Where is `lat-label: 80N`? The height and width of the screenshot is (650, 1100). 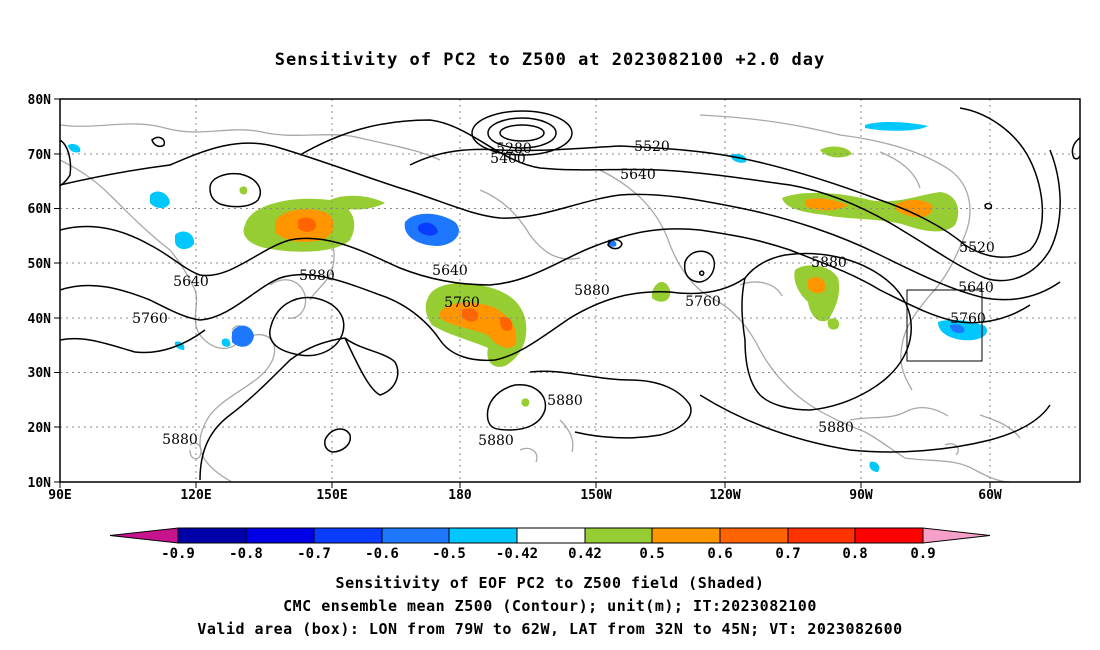 lat-label: 80N is located at coordinates (40, 100).